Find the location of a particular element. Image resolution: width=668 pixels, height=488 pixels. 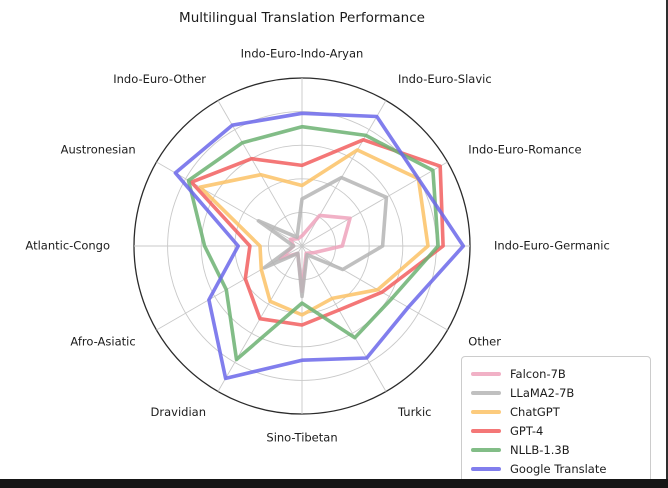

axis-spoke-indo-euro-slavic is located at coordinates (344, 173).